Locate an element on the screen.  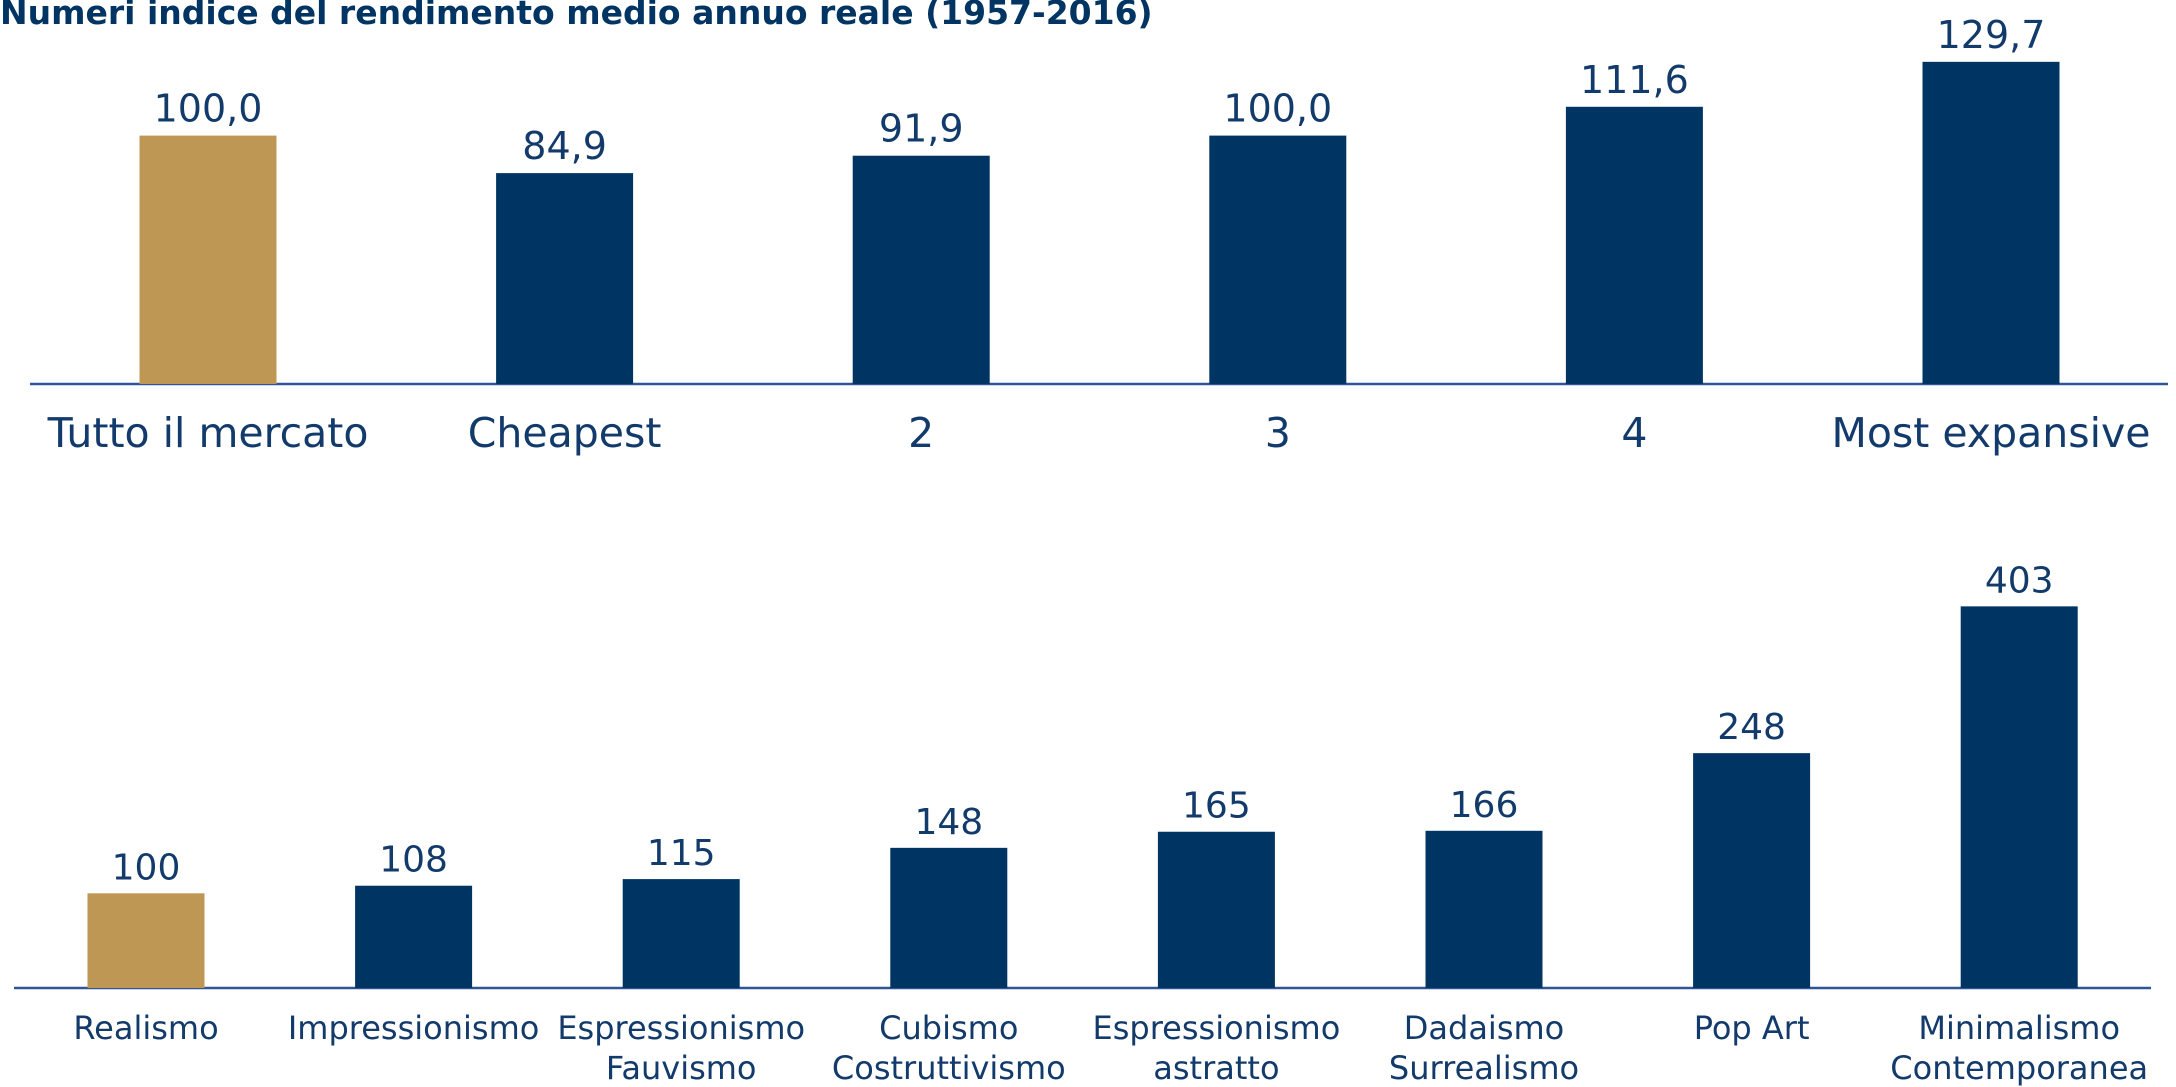
x-tick-label: Espressionismo astratto is located at coordinates (1217, 1048).